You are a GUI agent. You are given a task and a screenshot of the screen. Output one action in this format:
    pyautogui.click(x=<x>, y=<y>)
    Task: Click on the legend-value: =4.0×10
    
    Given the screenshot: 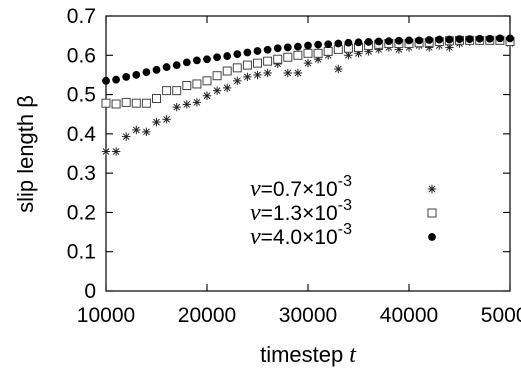 What is the action you would take?
    pyautogui.click(x=299, y=237)
    